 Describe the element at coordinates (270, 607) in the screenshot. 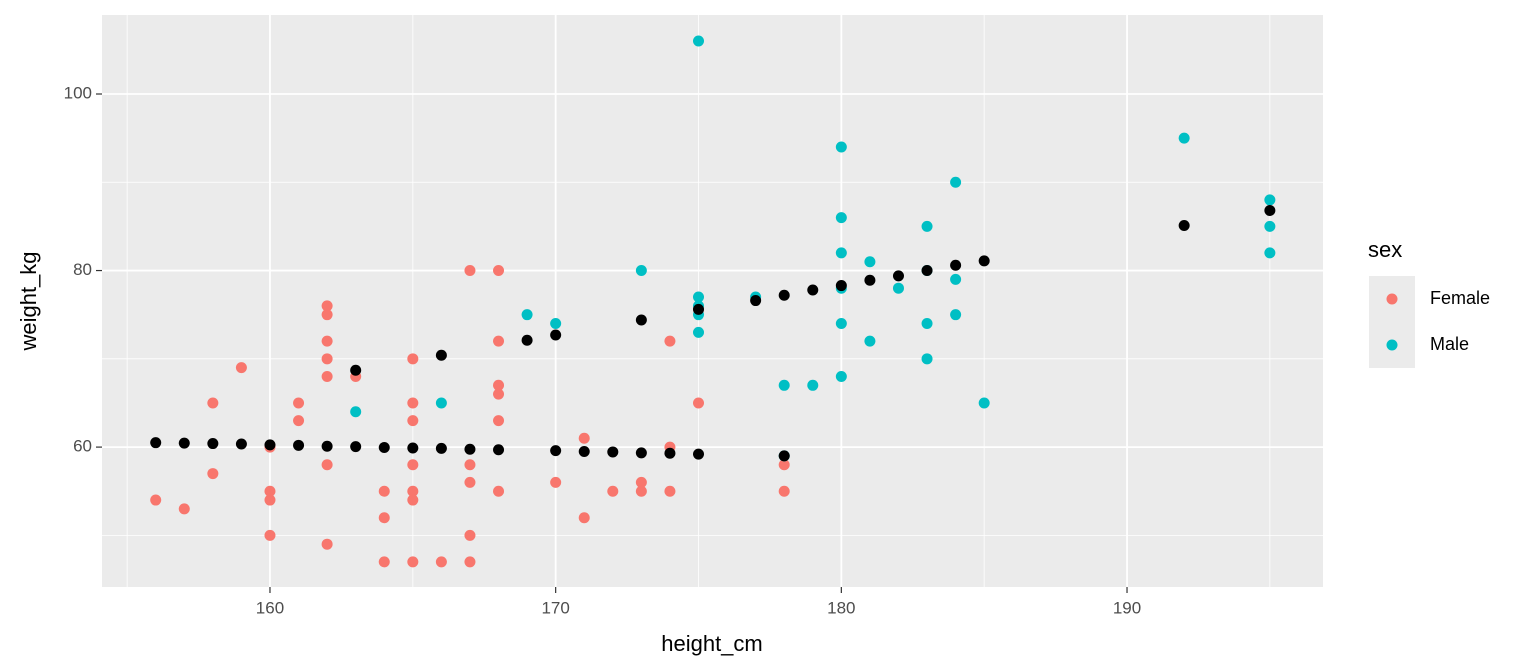

I see `x-tick-label: 160` at that location.